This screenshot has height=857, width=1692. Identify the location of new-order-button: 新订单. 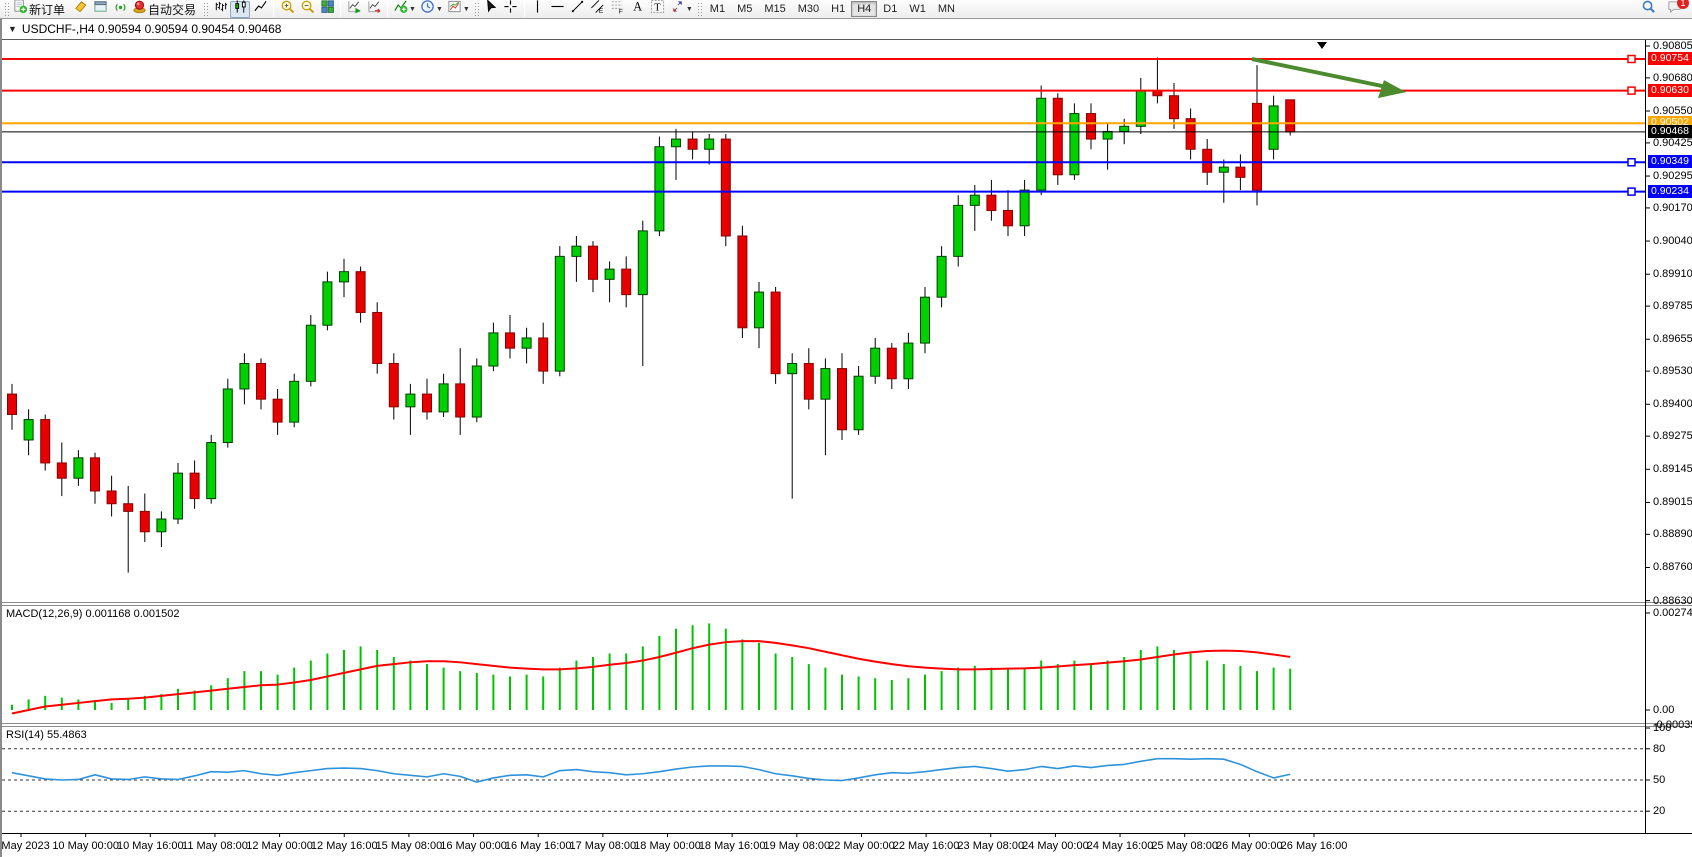
(40, 9).